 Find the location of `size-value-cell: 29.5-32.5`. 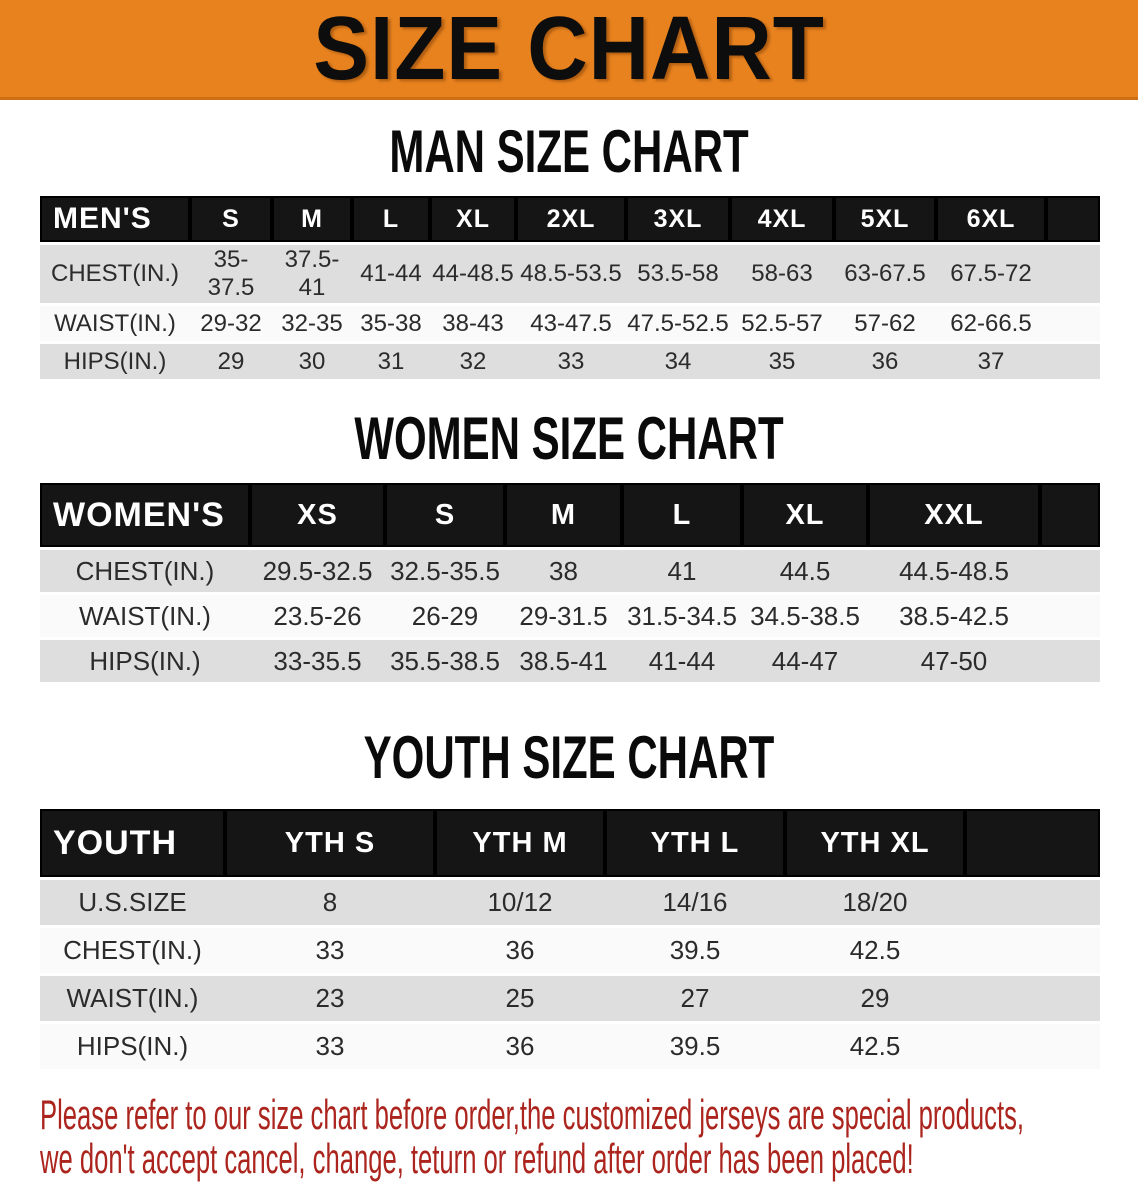

size-value-cell: 29.5-32.5 is located at coordinates (317, 569).